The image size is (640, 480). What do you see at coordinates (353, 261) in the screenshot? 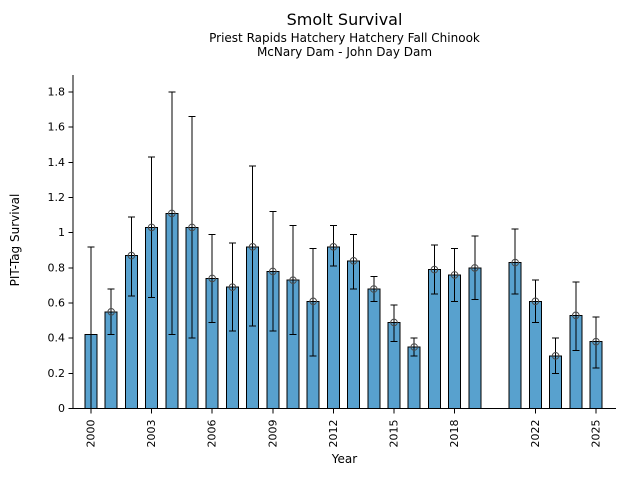
I see `marker-2013` at bounding box center [353, 261].